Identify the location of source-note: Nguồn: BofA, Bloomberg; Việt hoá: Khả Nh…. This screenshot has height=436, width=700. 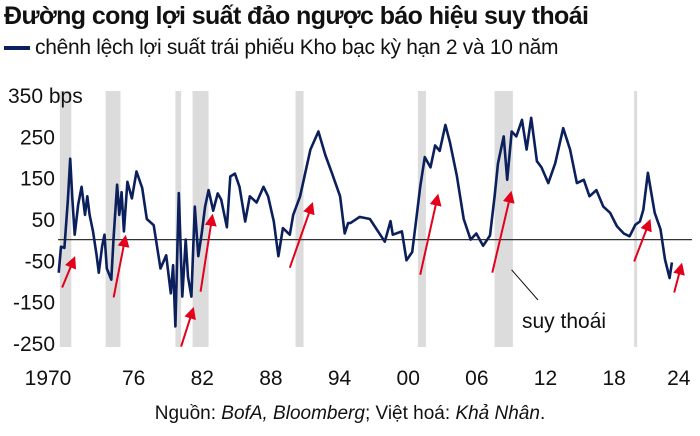
(350, 414).